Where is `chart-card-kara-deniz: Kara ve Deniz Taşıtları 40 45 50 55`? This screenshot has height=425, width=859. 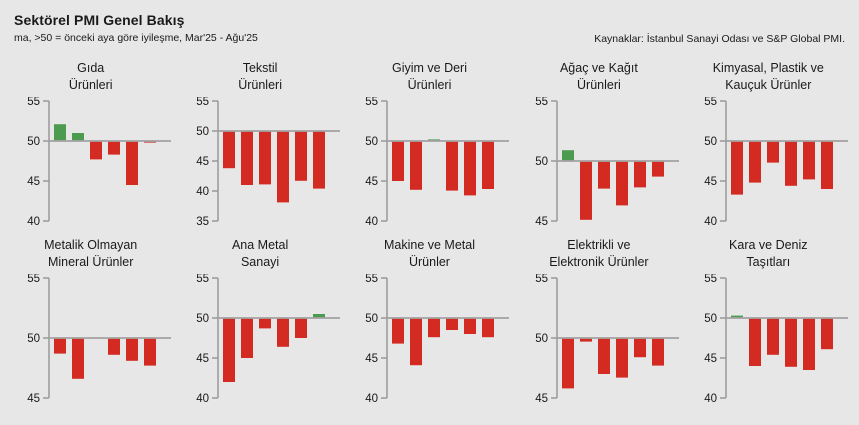 chart-card-kara-deniz: Kara ve Deniz Taşıtları 40 45 50 55 is located at coordinates (768, 319).